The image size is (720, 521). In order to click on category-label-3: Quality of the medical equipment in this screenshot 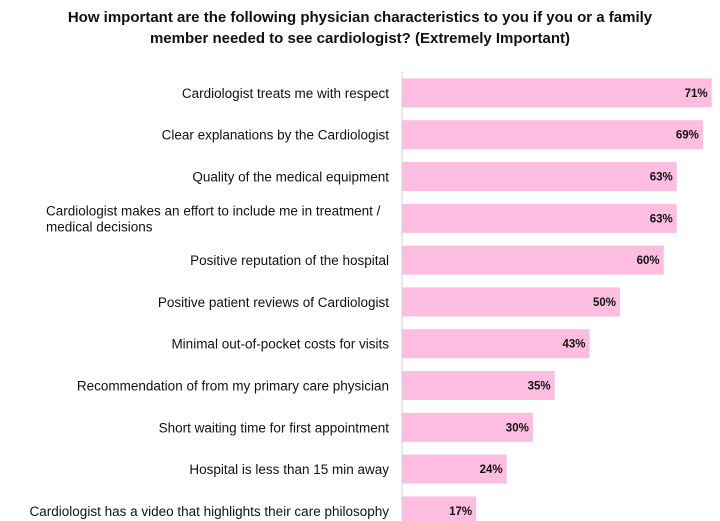, I will do `click(290, 177)`.